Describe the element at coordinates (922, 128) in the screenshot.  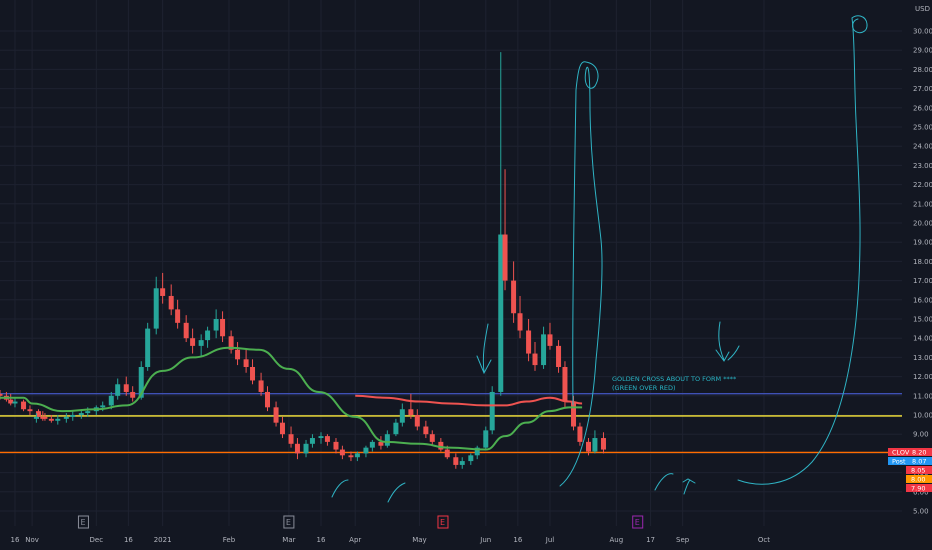
I see `y-tick-label: 25.00` at that location.